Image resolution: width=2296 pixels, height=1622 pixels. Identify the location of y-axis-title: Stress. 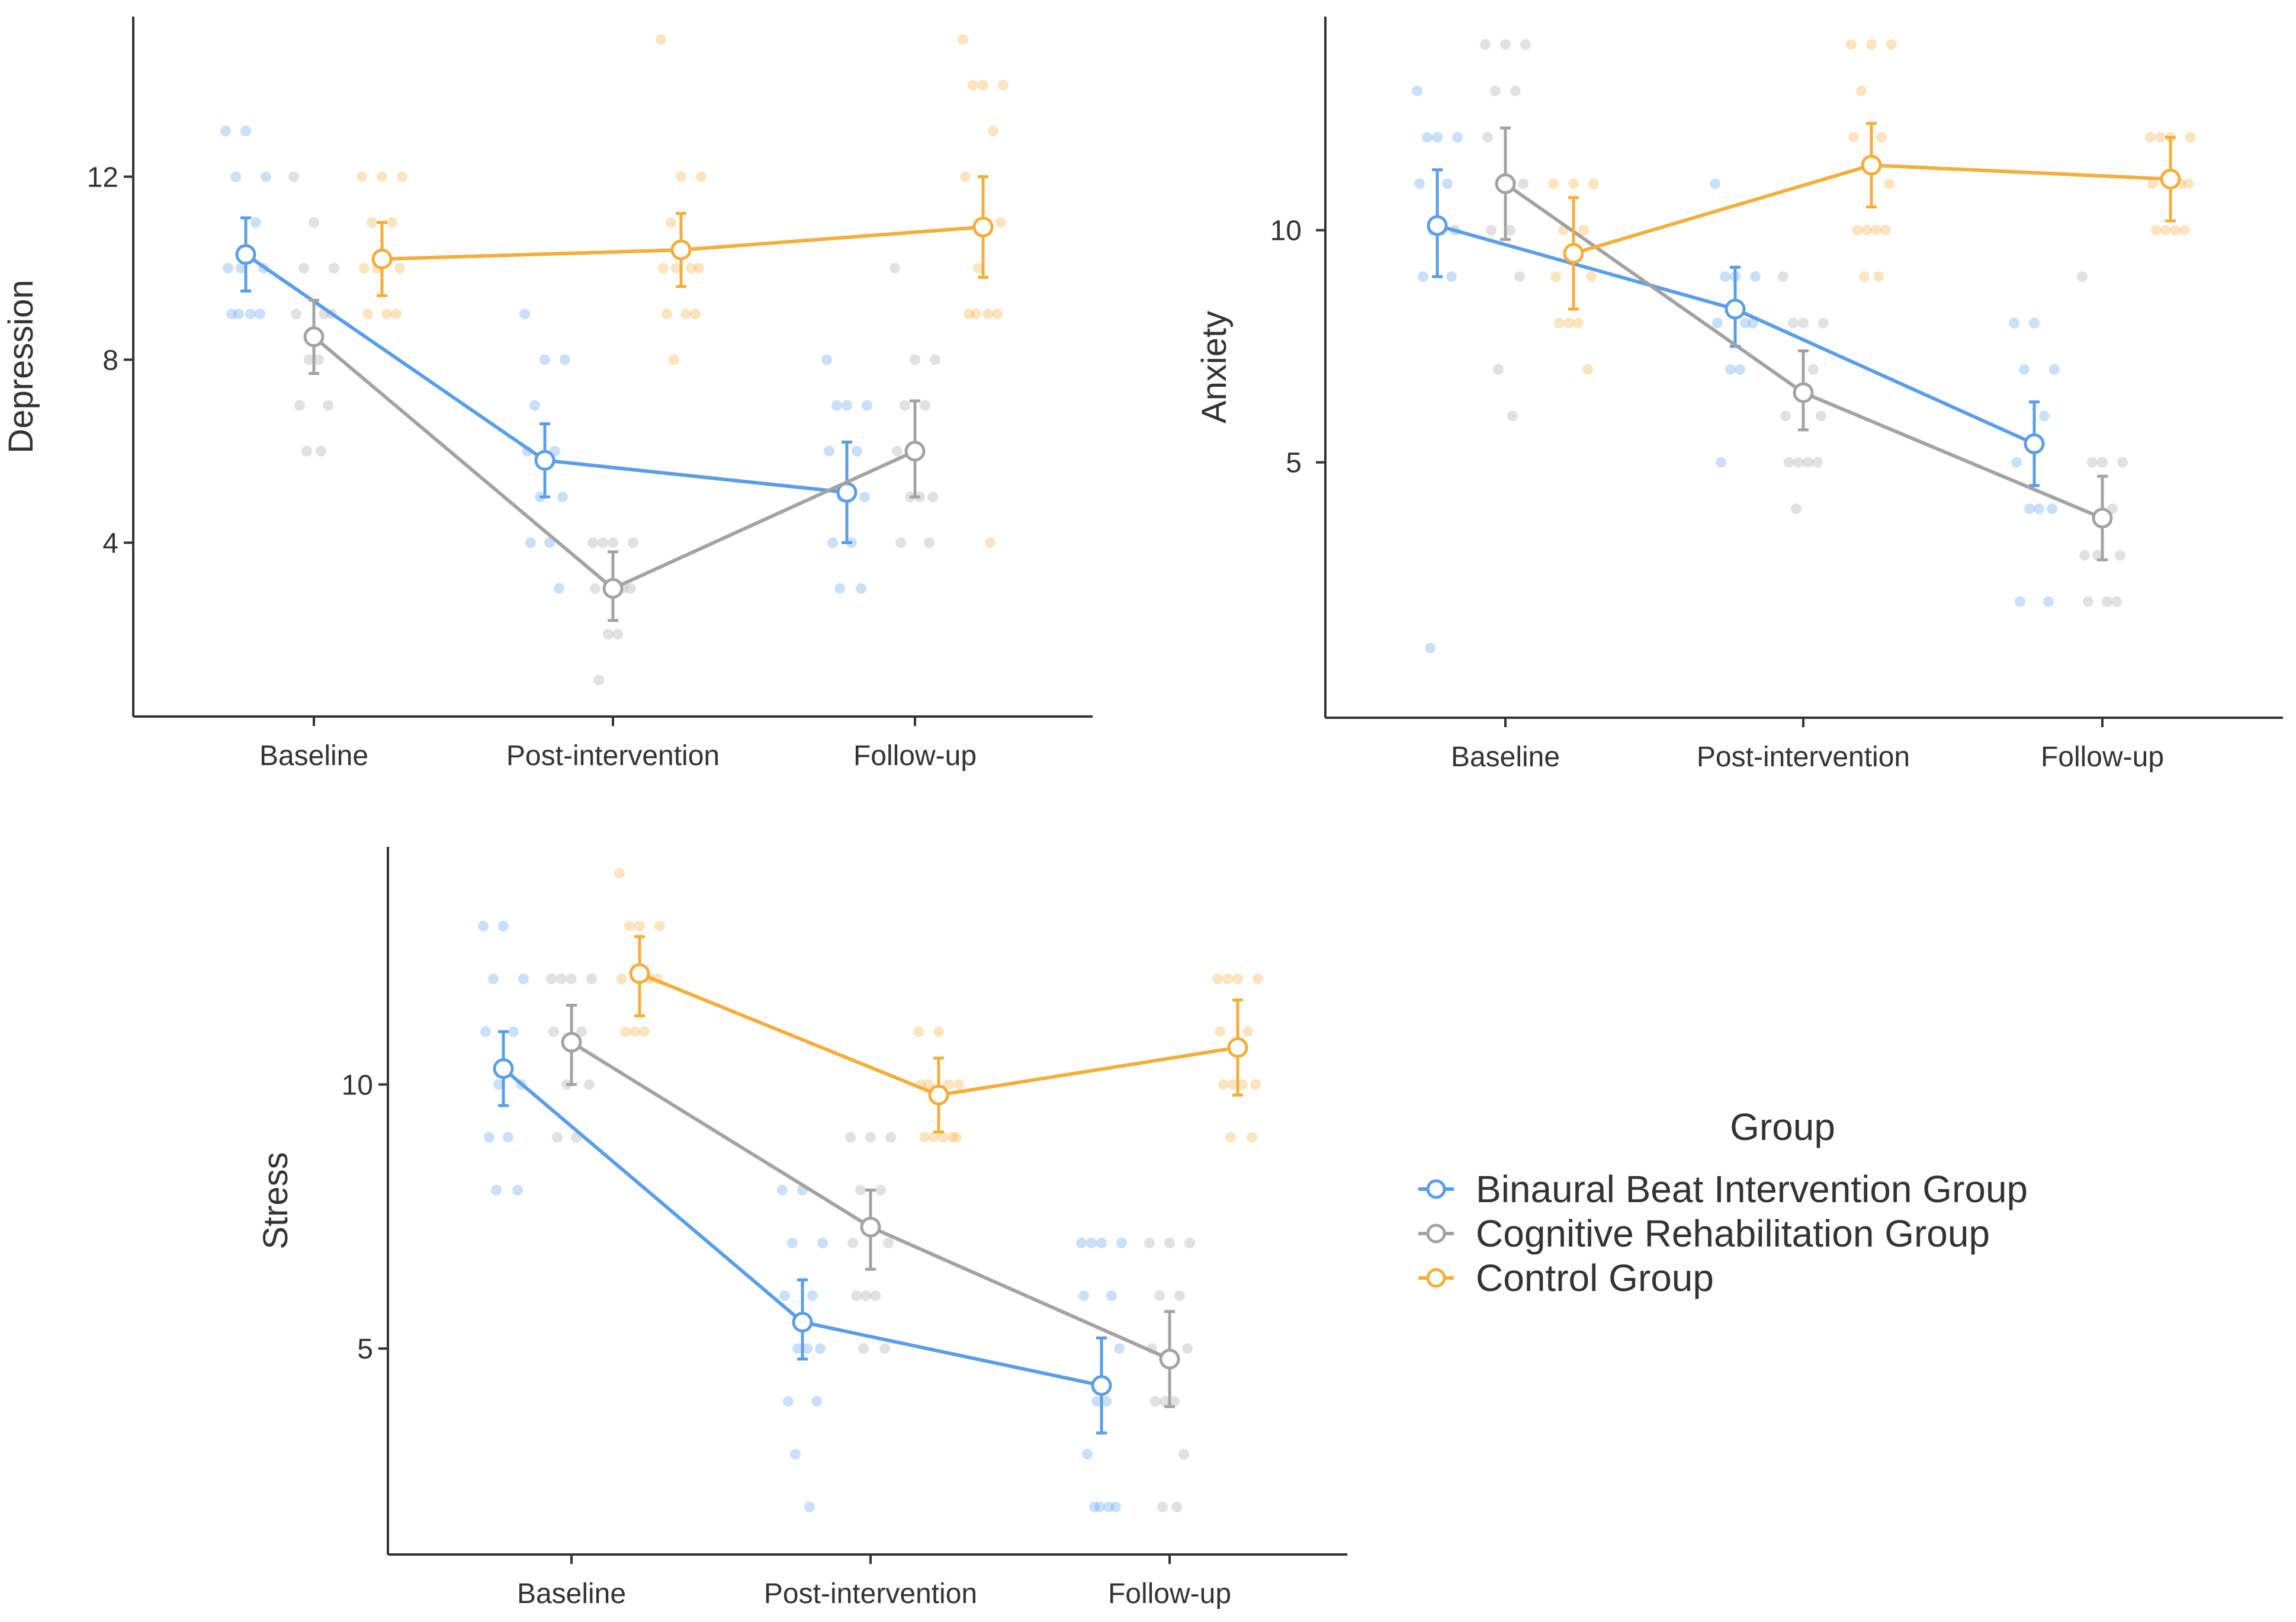
(275, 1200).